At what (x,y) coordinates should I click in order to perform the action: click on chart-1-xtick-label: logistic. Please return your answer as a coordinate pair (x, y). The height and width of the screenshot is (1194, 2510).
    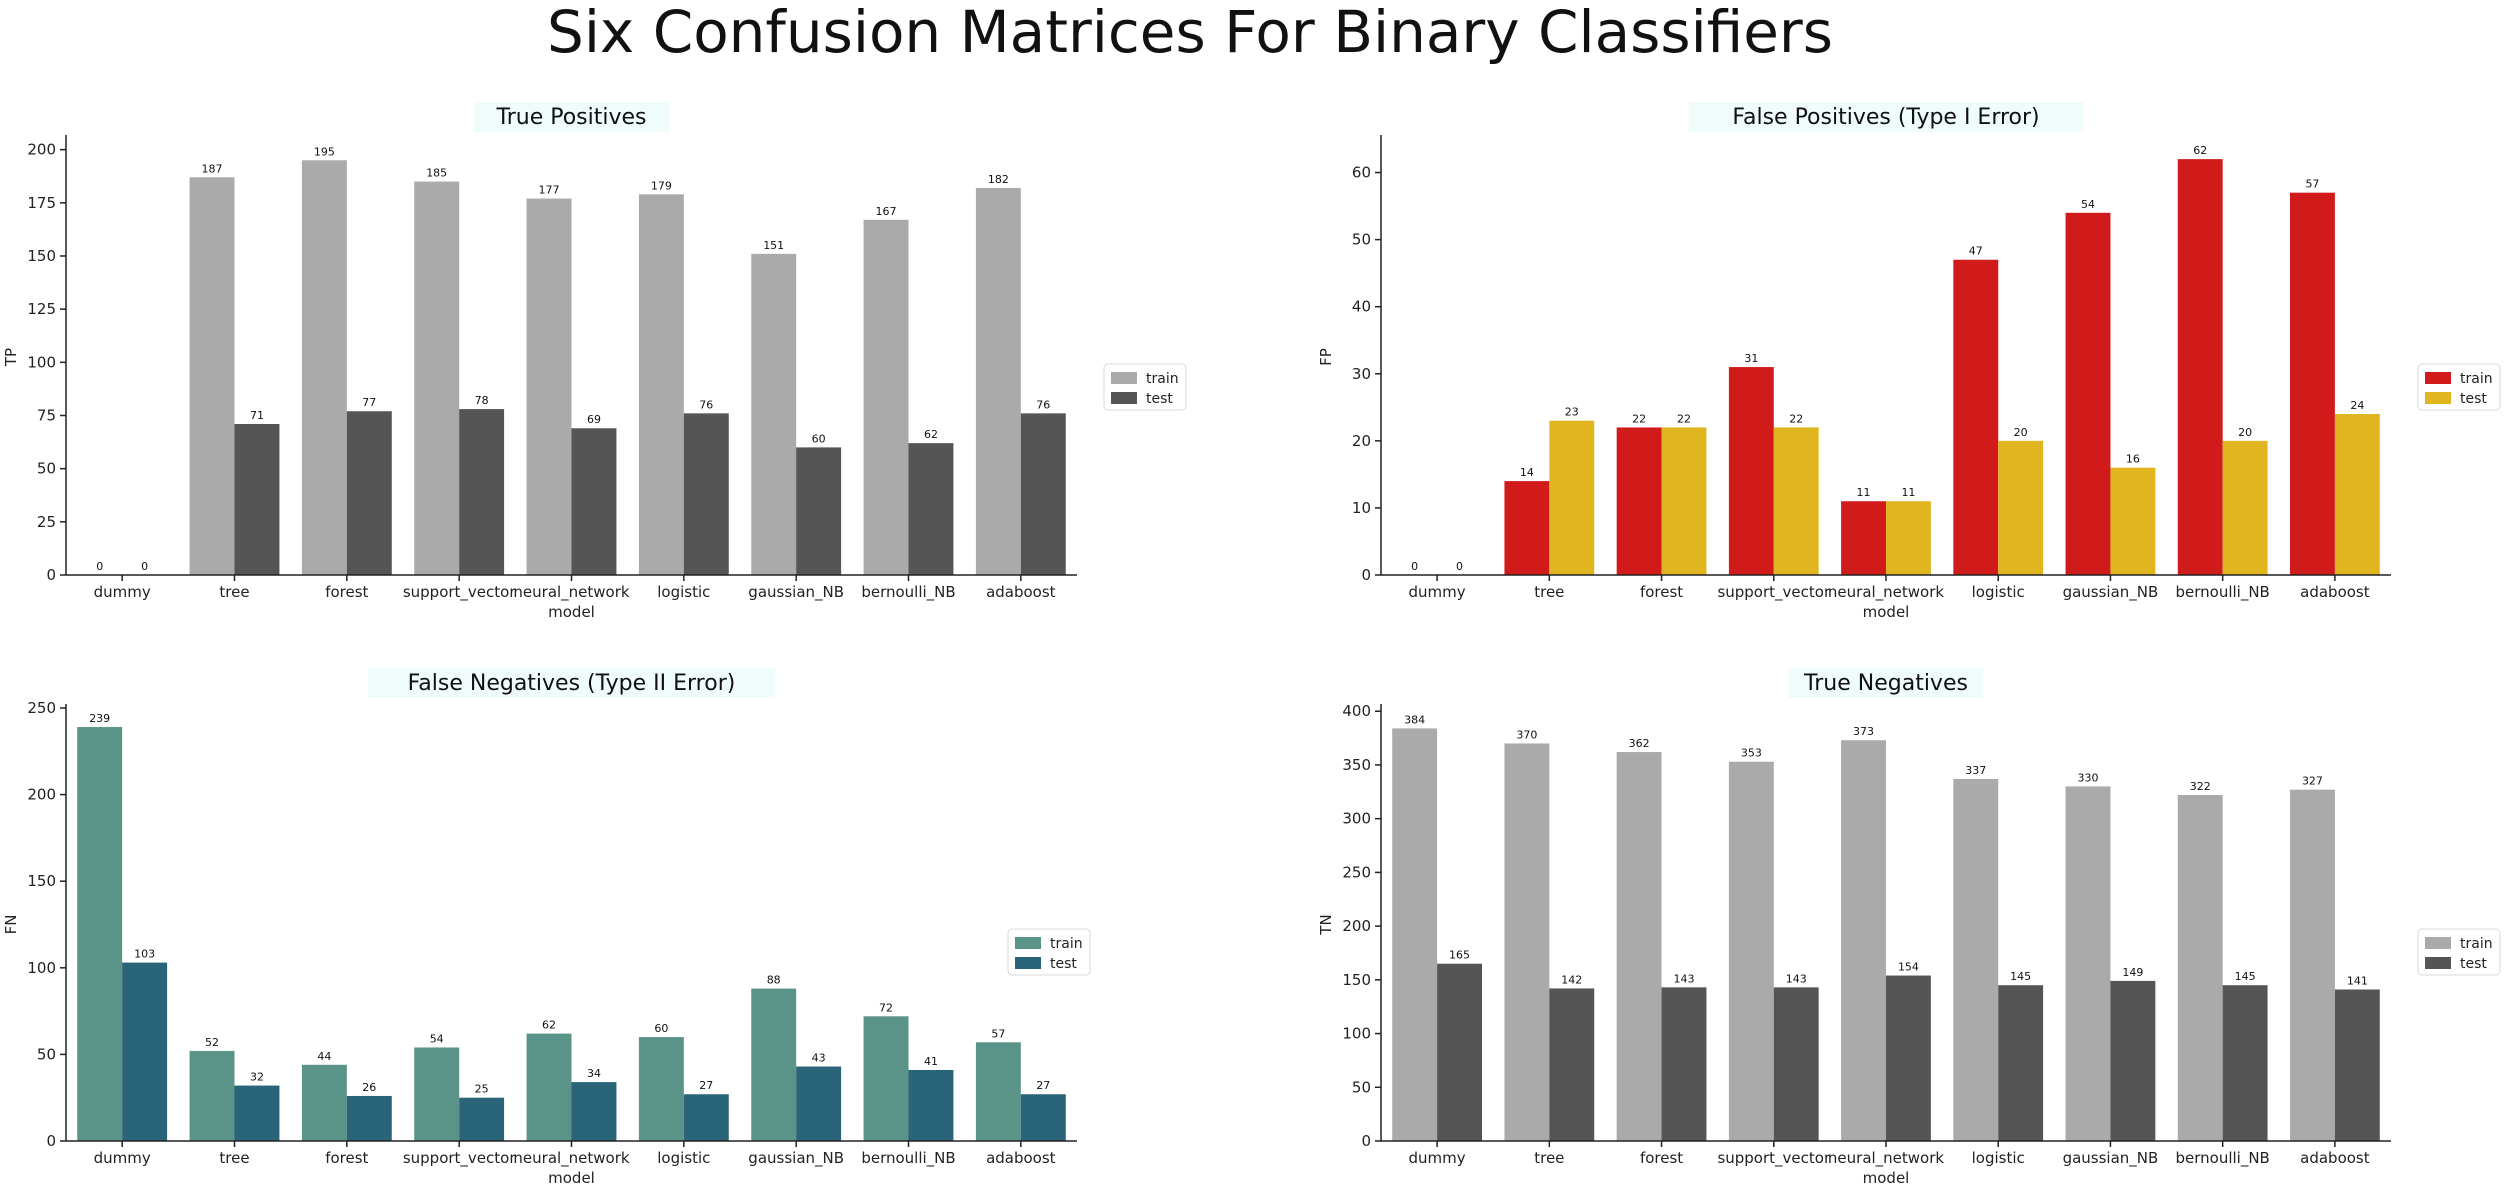
    Looking at the image, I should click on (1998, 592).